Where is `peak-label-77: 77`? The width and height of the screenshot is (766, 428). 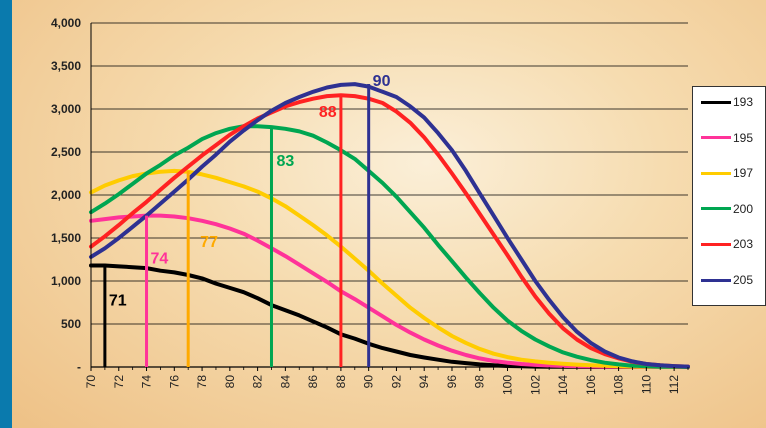 peak-label-77: 77 is located at coordinates (209, 242).